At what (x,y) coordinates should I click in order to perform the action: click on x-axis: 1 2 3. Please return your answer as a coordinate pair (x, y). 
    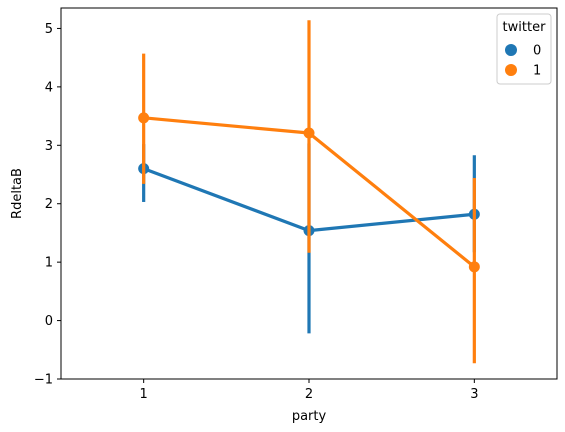
    Looking at the image, I should click on (309, 390).